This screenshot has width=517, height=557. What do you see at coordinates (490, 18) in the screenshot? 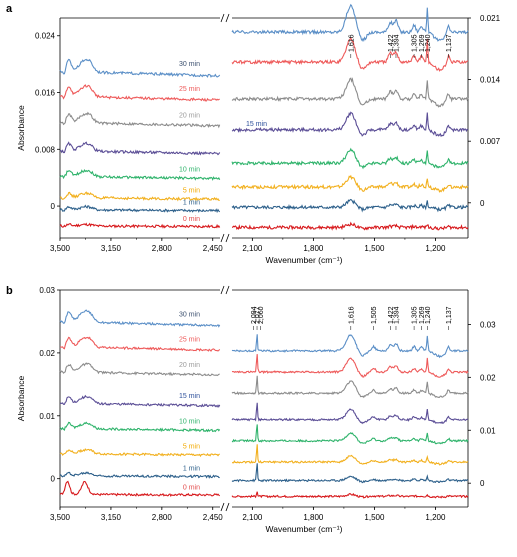
I see `y-tick-label-right: 0.021` at bounding box center [490, 18].